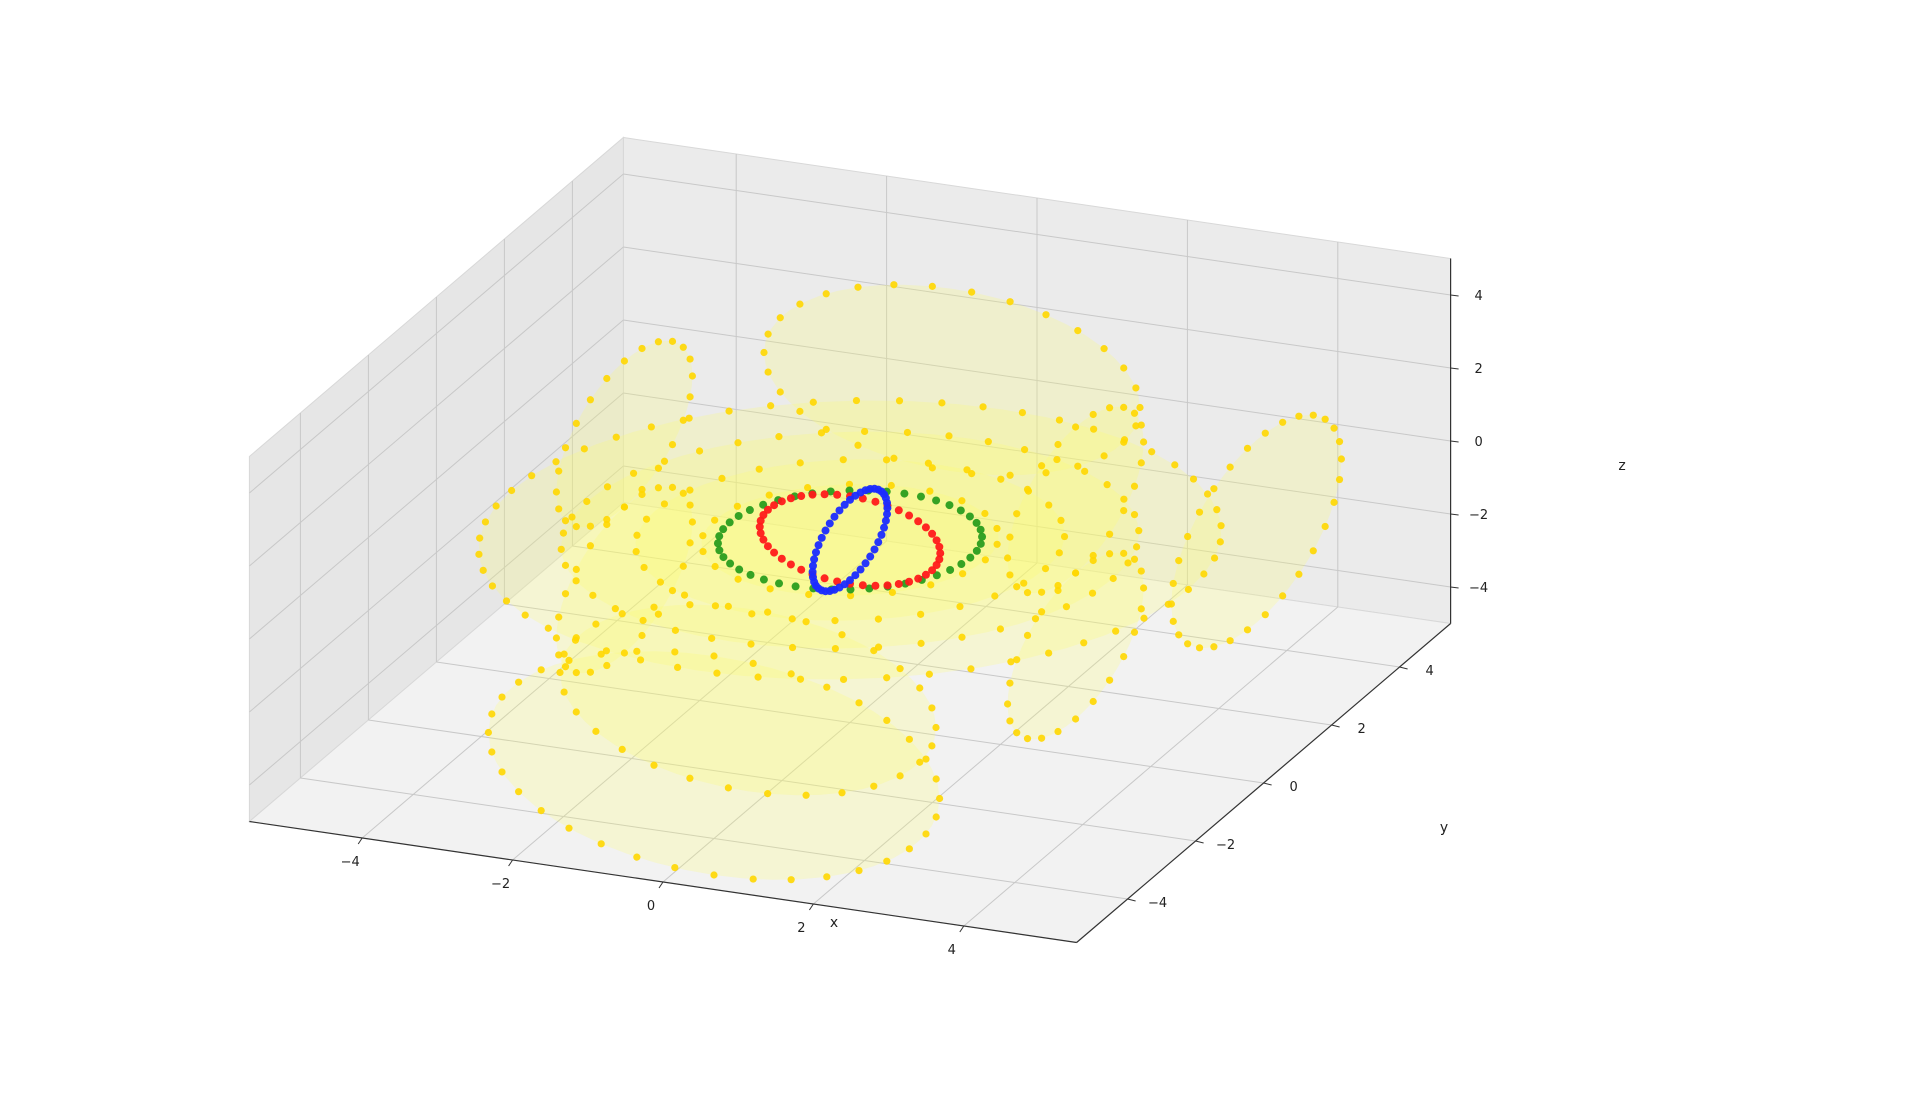 Image resolution: width=1920 pixels, height=1111 pixels. Describe the element at coordinates (1293, 787) in the screenshot. I see `y-tick-label: 0` at that location.